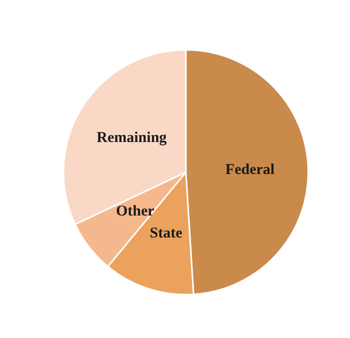 Image resolution: width=350 pixels, height=338 pixels. I want to click on slice-label: State, so click(166, 233).